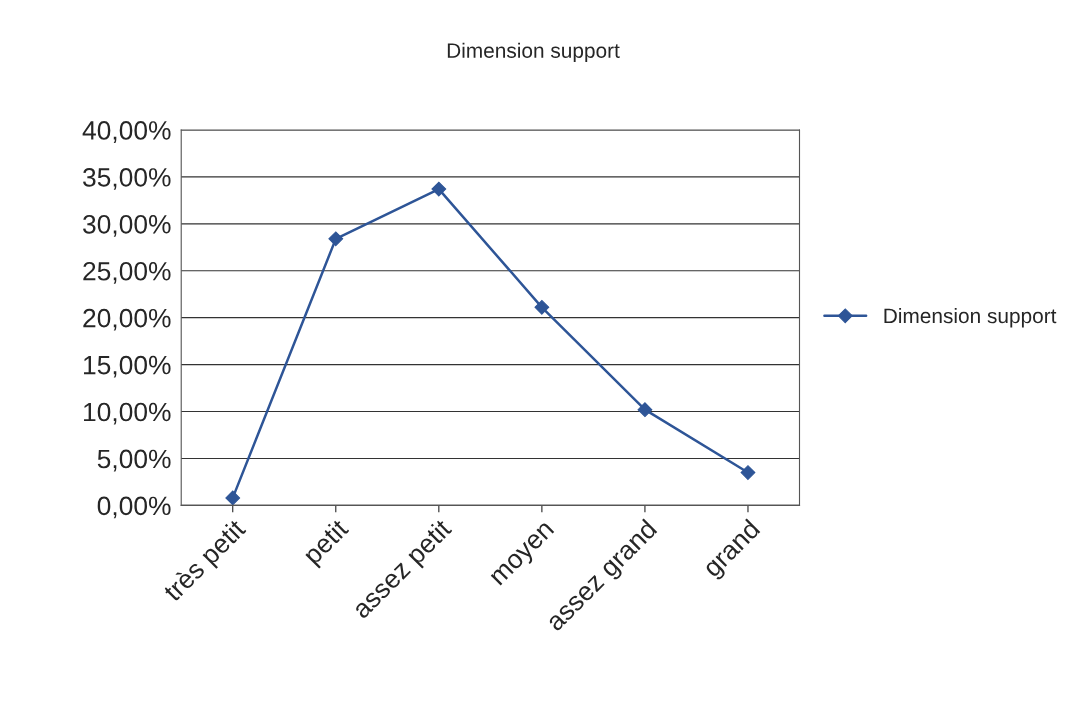 This screenshot has width=1066, height=722. What do you see at coordinates (127, 179) in the screenshot?
I see `y-tick-label: 35,00%` at bounding box center [127, 179].